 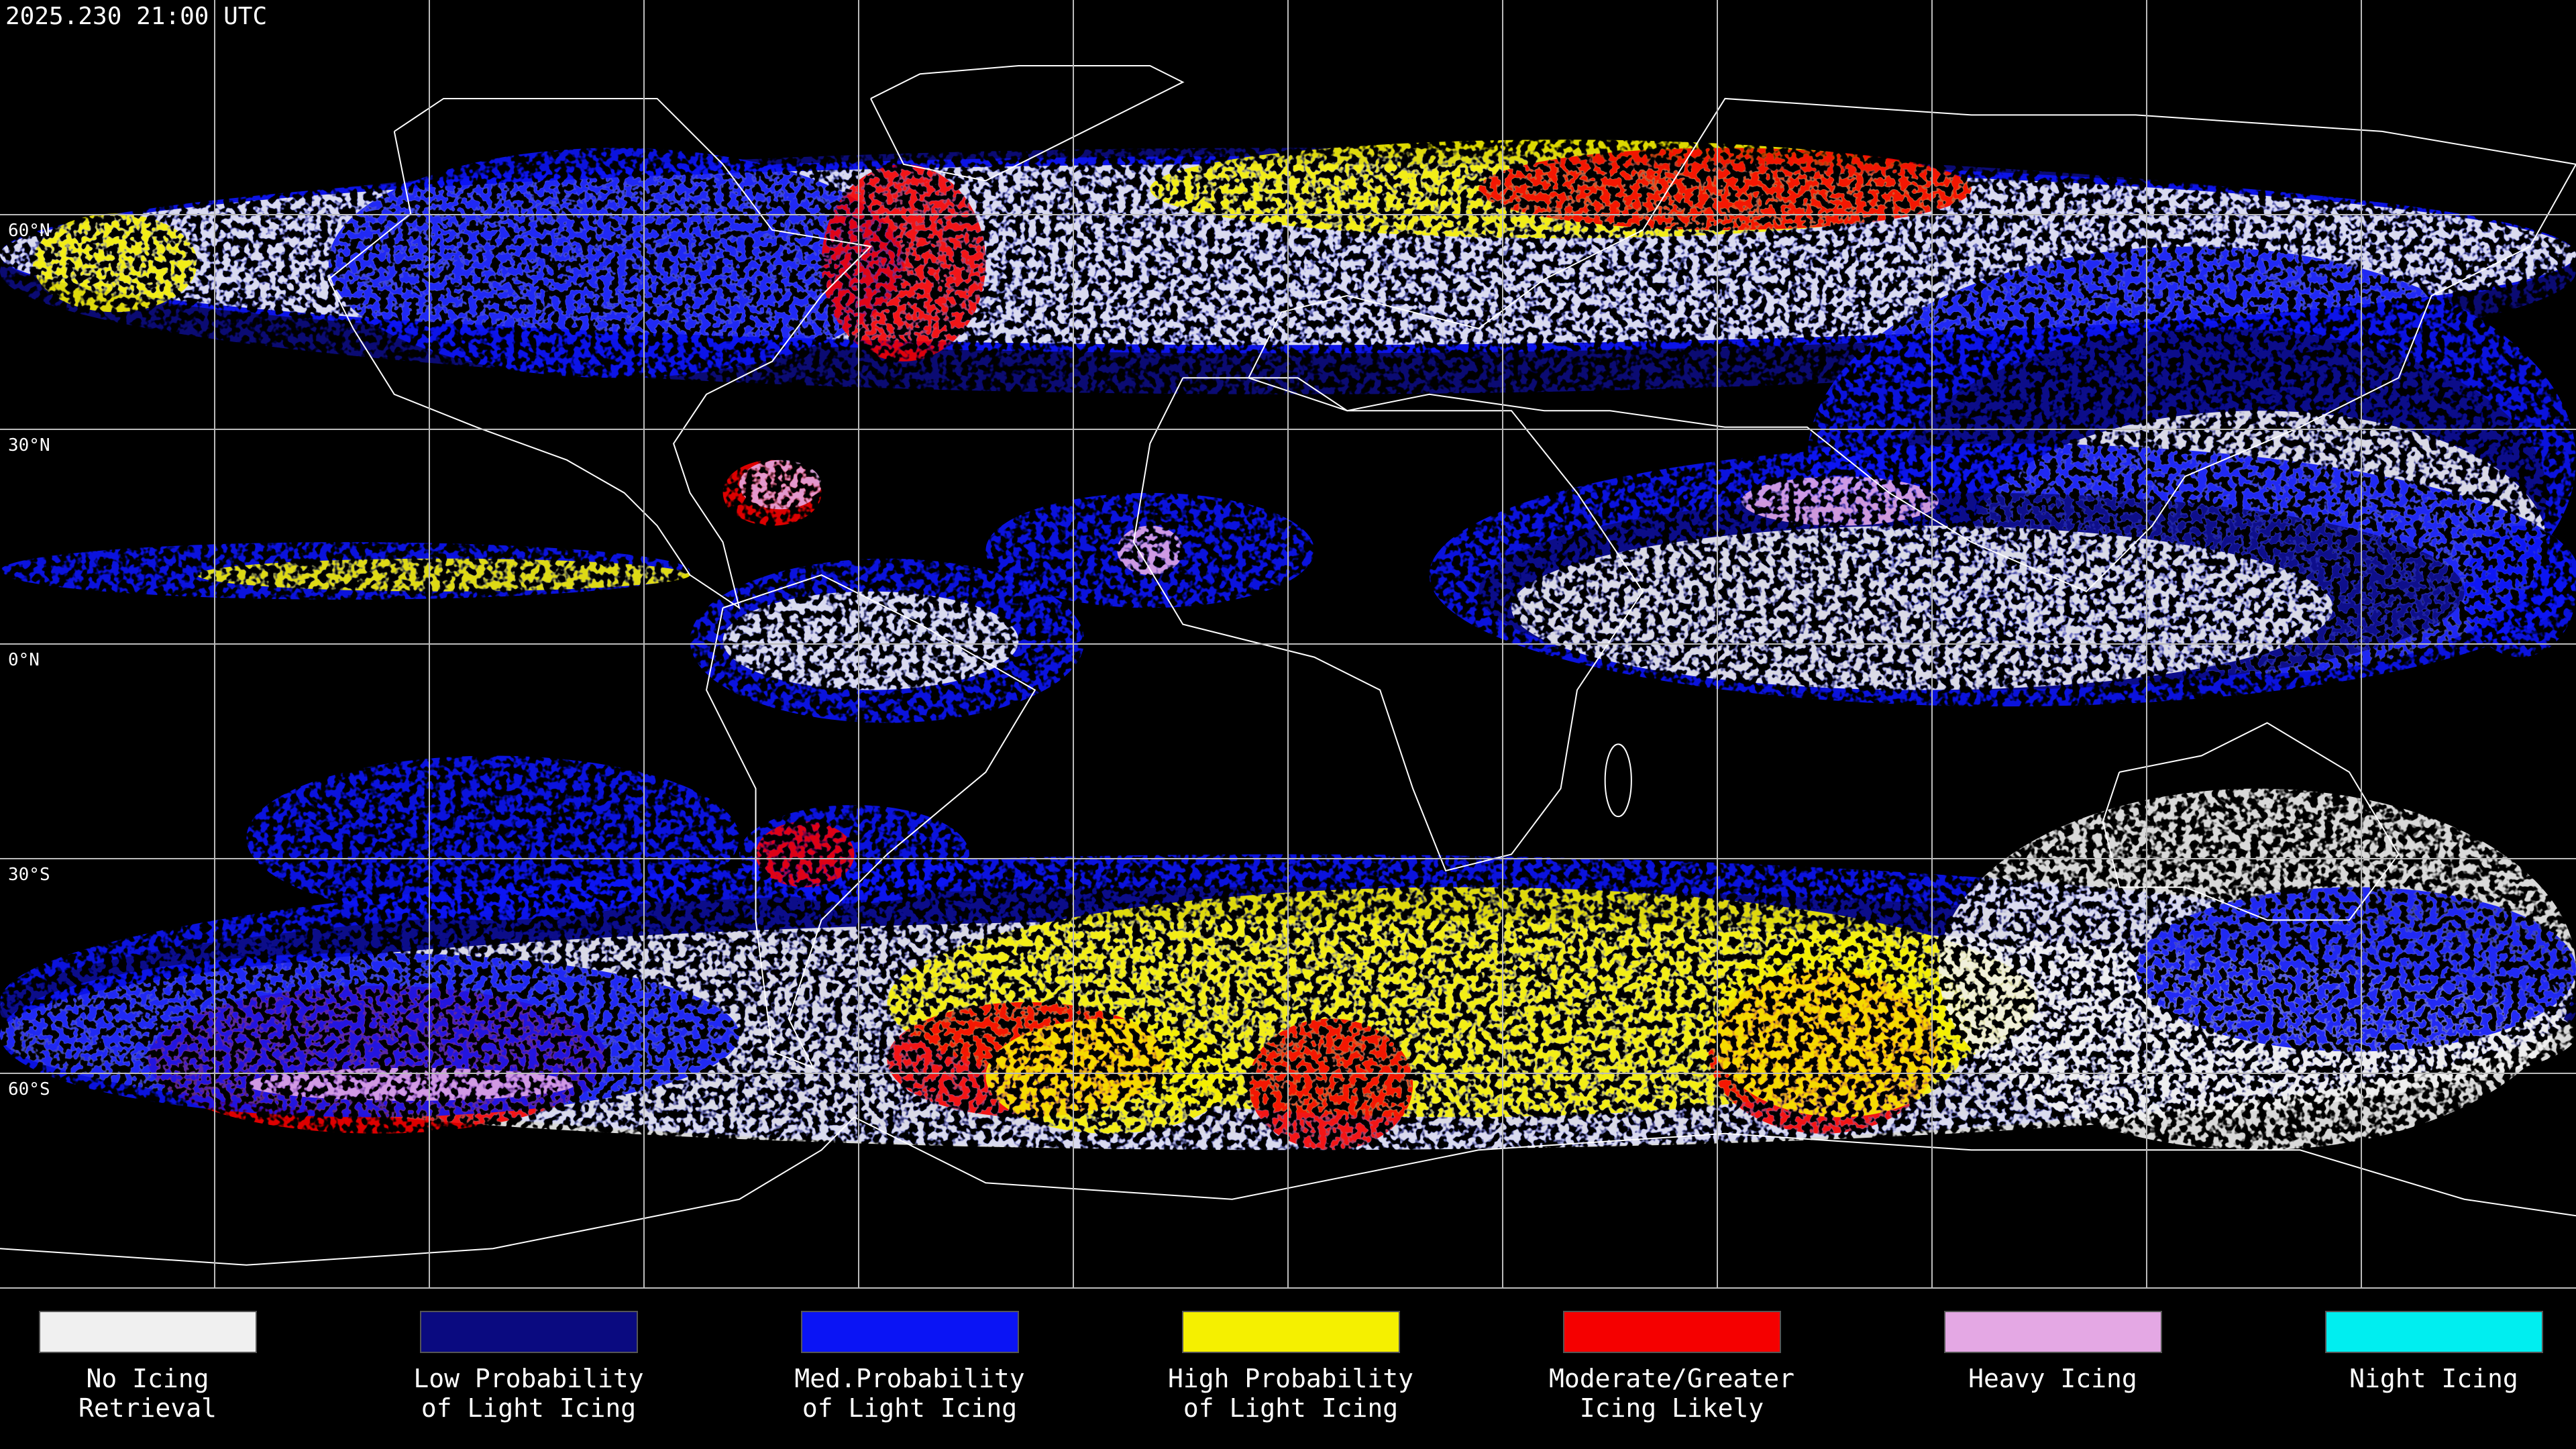 I want to click on legend-label: Night Icing, so click(x=2433, y=1378).